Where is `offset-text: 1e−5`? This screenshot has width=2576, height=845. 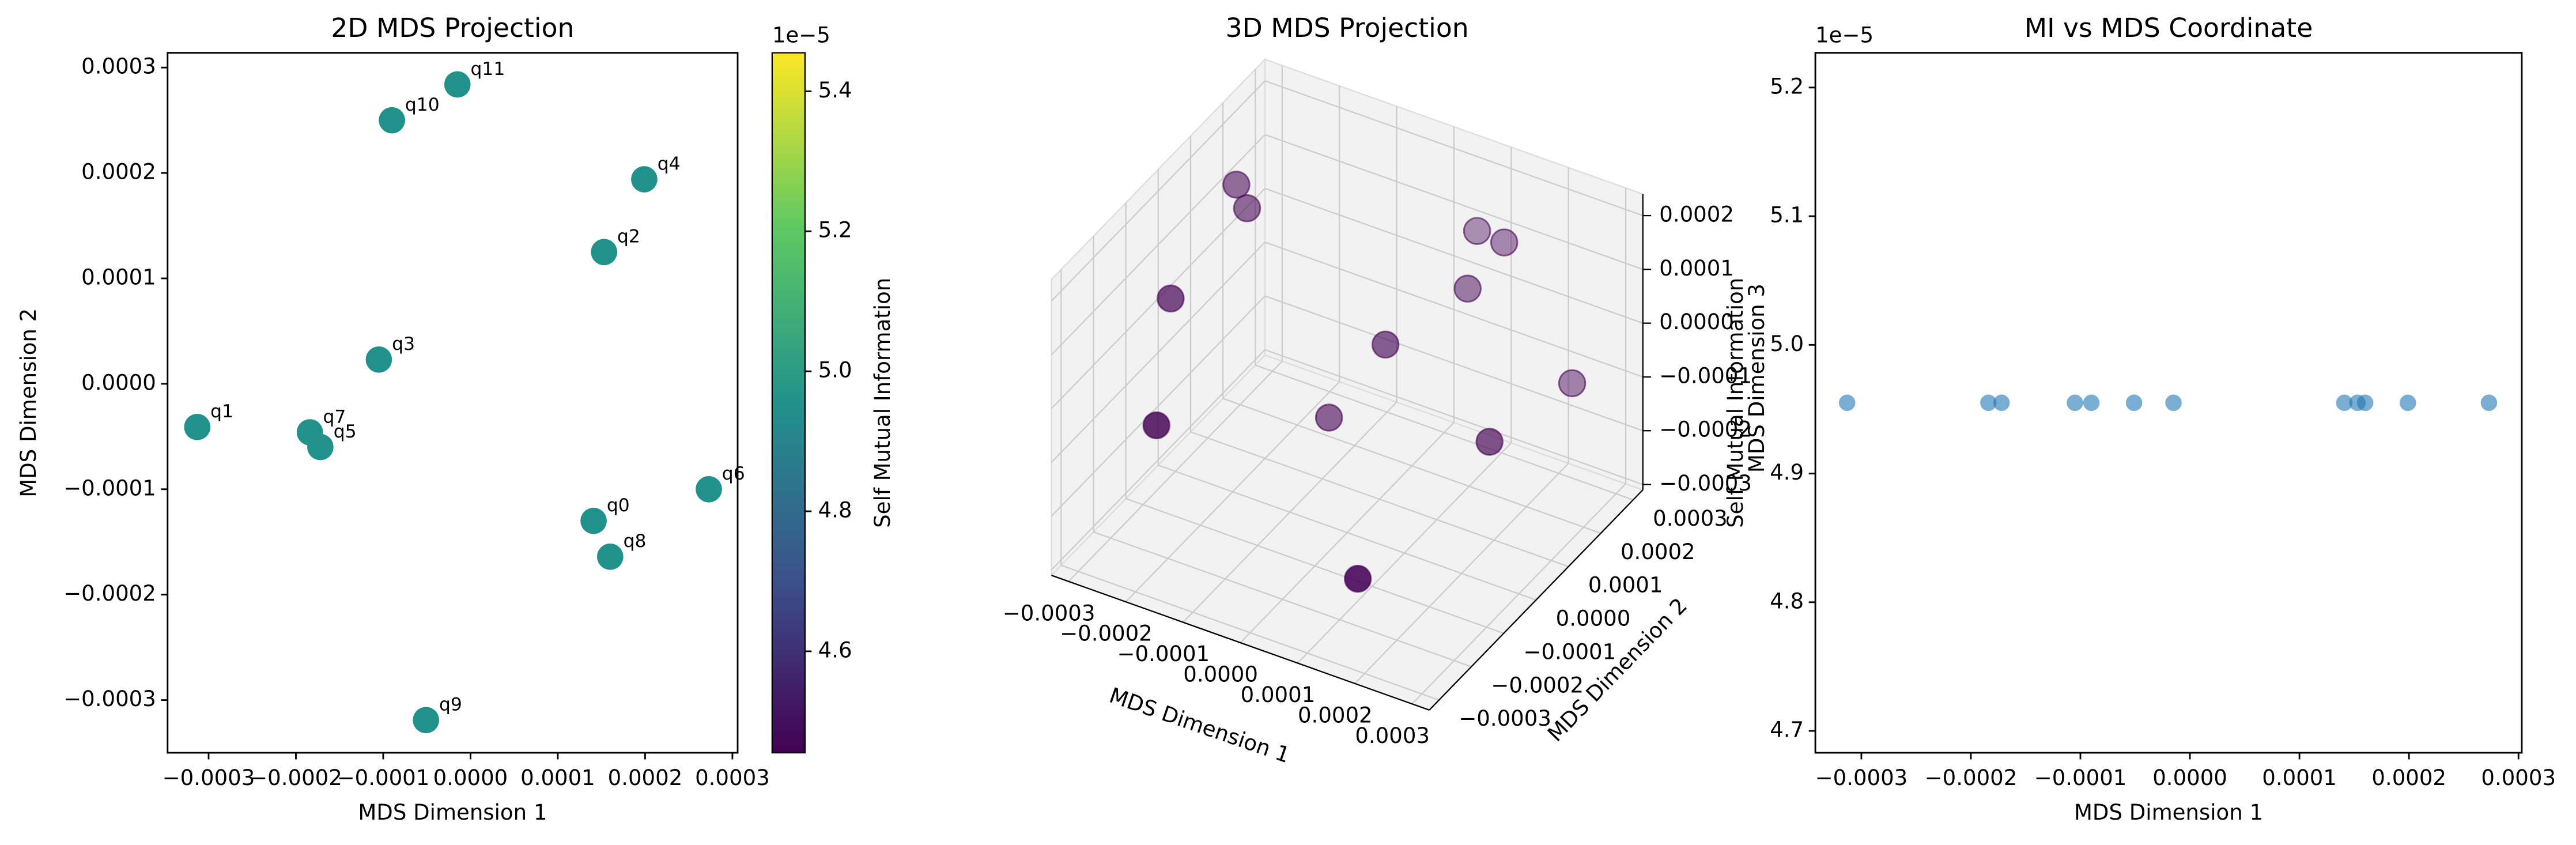 offset-text: 1e−5 is located at coordinates (1844, 35).